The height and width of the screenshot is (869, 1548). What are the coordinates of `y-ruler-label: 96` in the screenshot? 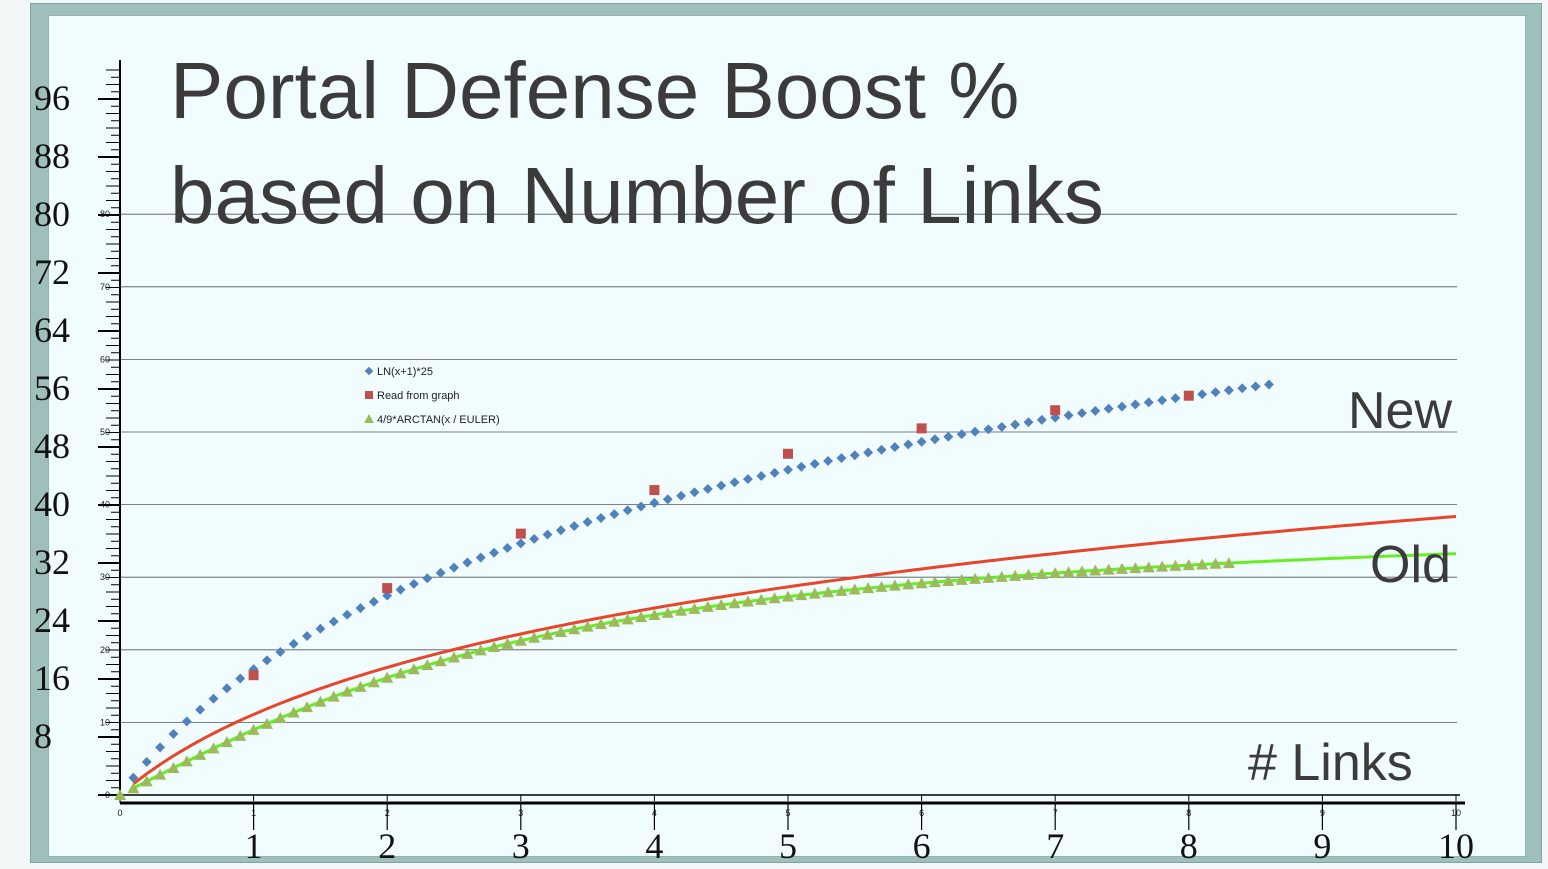 It's located at (52, 98).